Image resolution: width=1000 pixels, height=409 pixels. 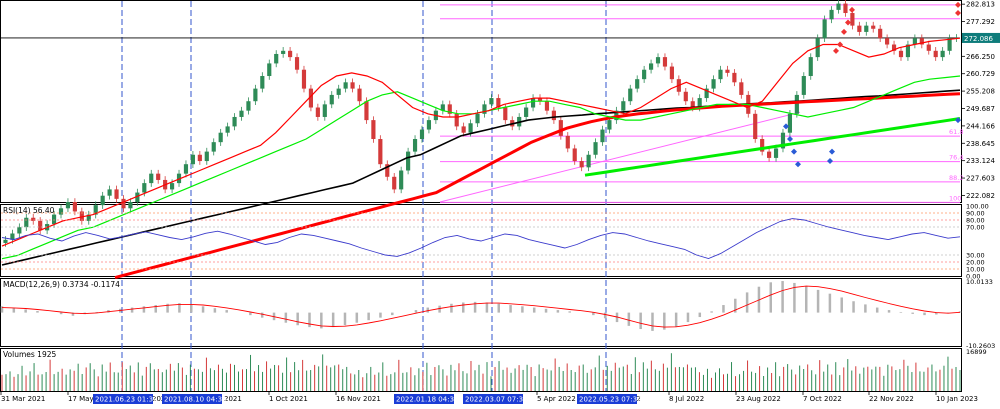 I want to click on rsi-axis-label: 30.00, so click(x=975, y=256).